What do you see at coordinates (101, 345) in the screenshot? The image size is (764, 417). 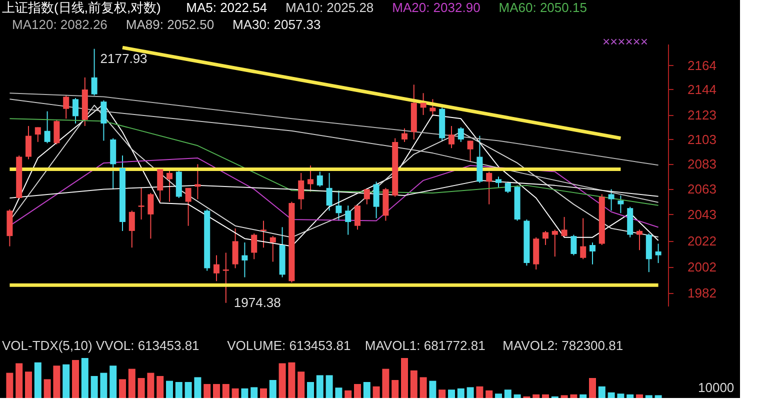 I see `text: VOL-TDX(5,10) VVOL: 613453.81` at bounding box center [101, 345].